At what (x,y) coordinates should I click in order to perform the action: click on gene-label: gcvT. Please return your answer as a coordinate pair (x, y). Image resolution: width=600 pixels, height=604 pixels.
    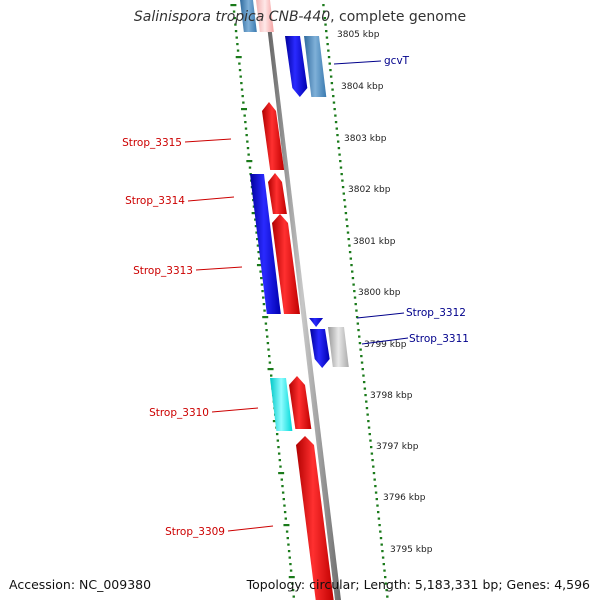
    Looking at the image, I should click on (397, 61).